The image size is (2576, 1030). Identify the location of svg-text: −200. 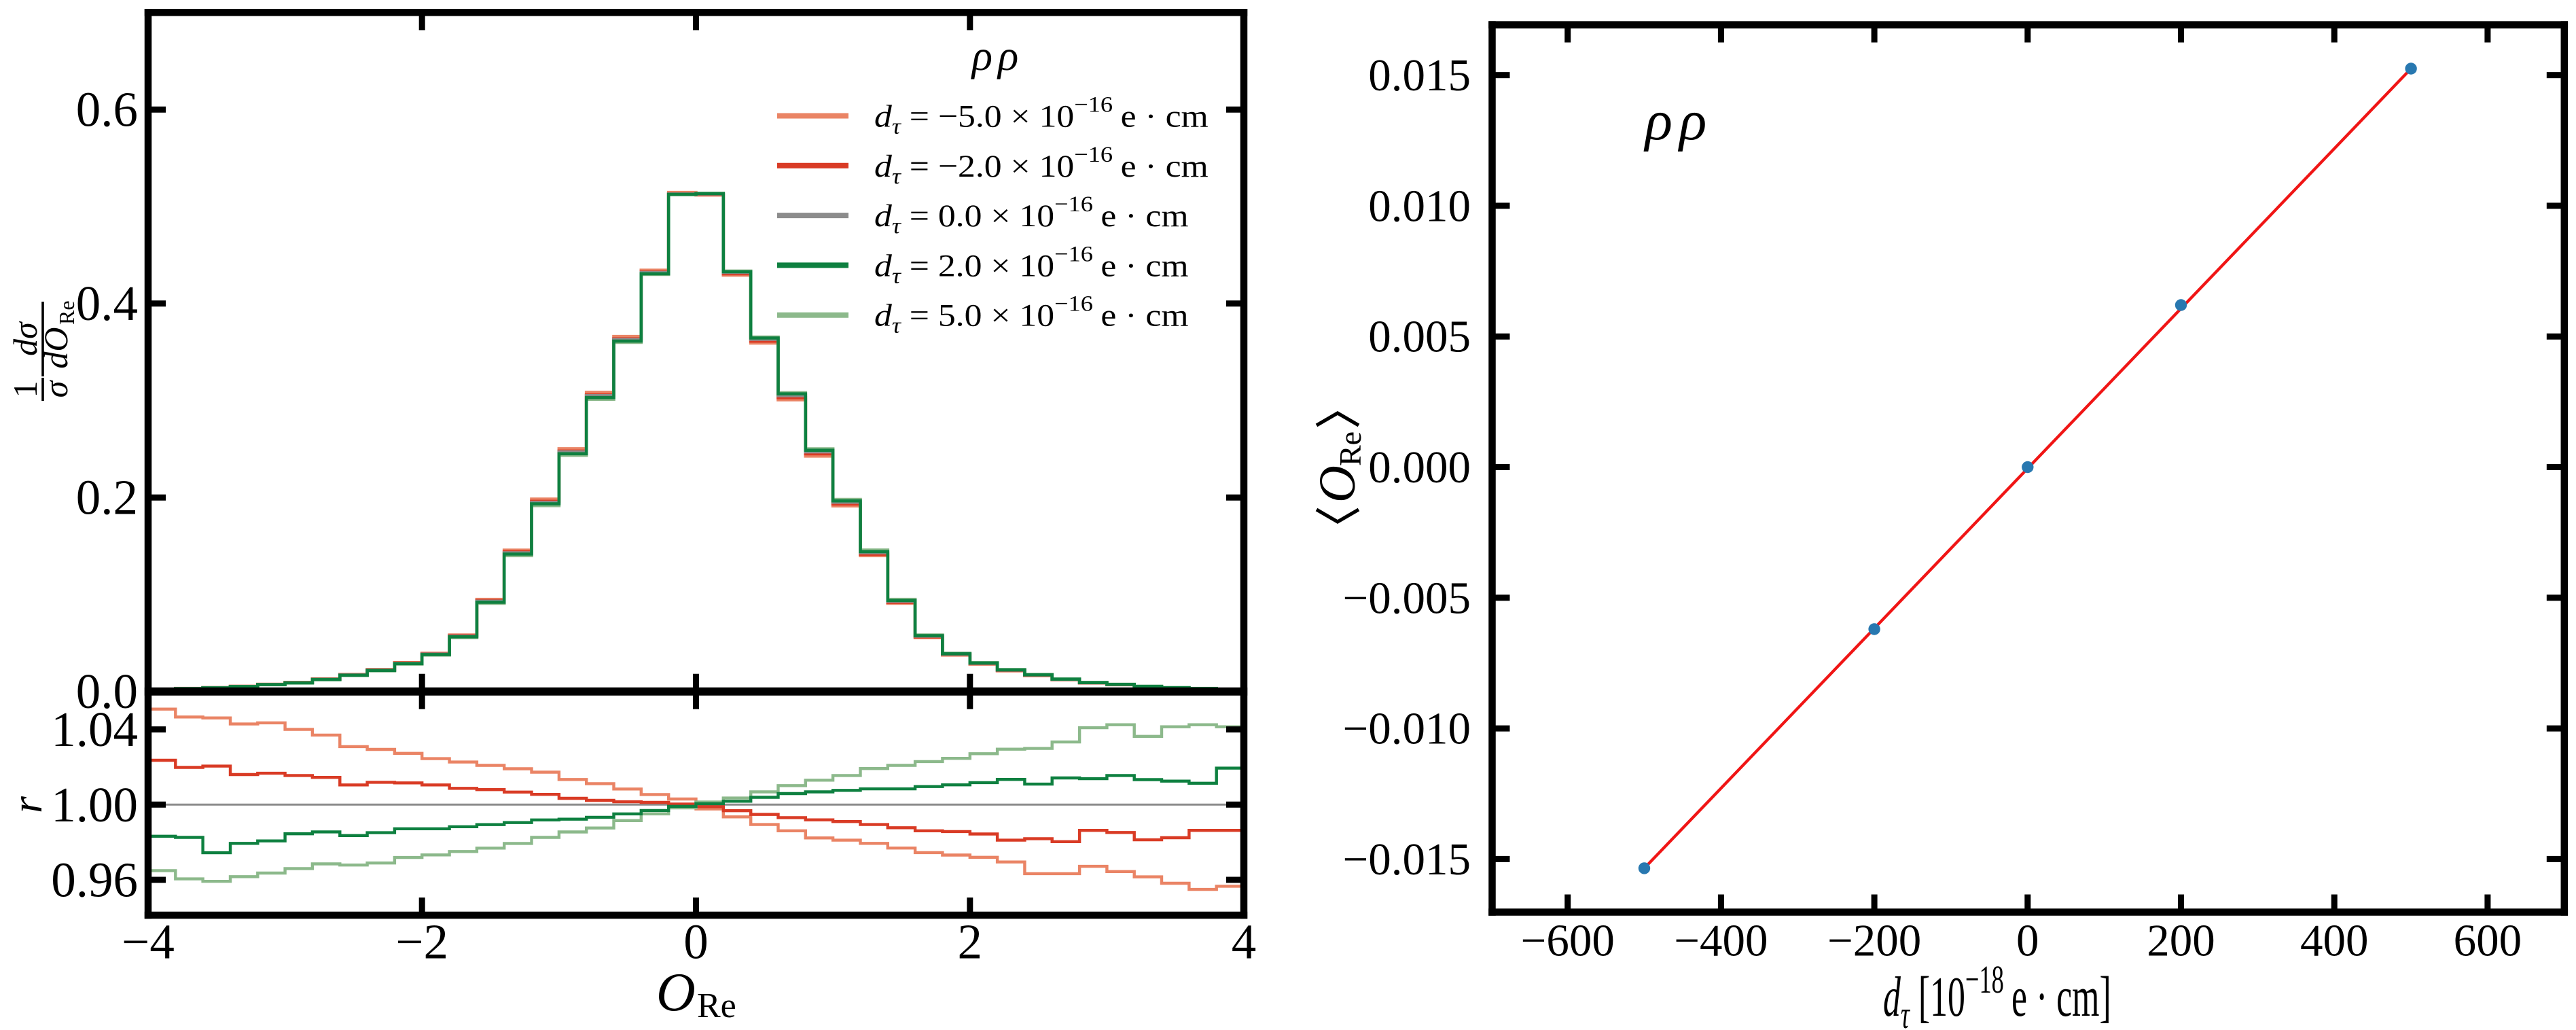
(1874, 941).